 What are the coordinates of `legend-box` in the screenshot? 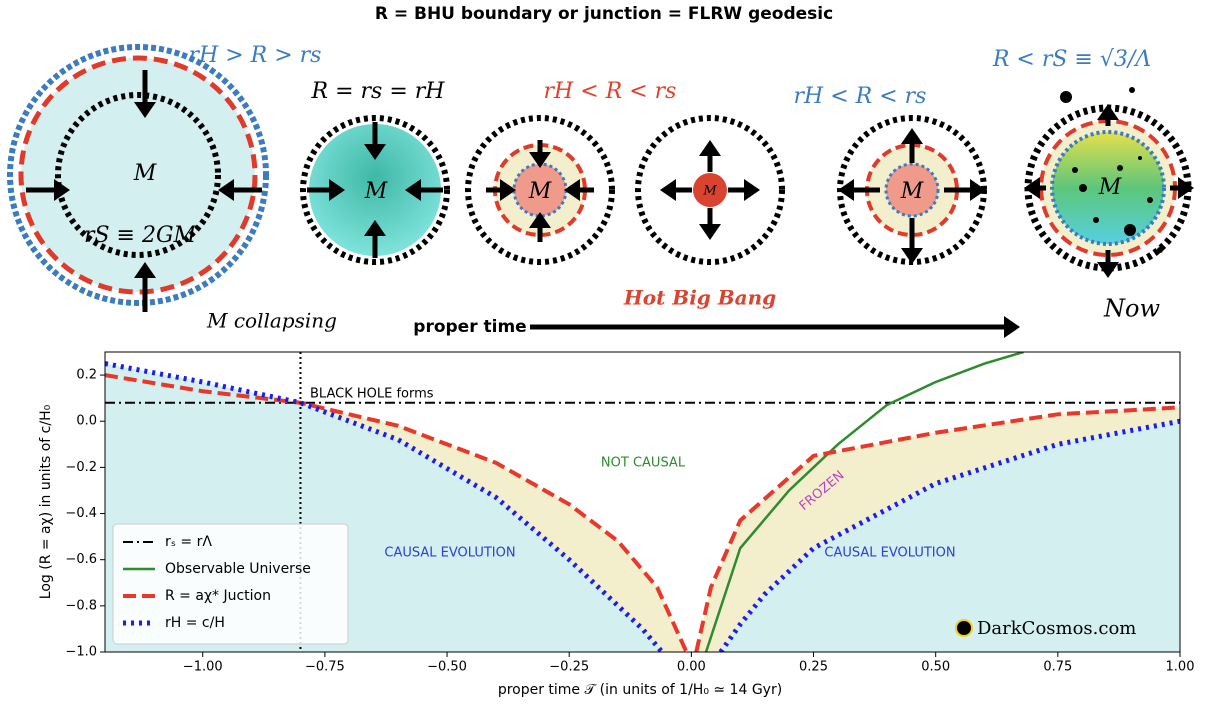 It's located at (230, 584).